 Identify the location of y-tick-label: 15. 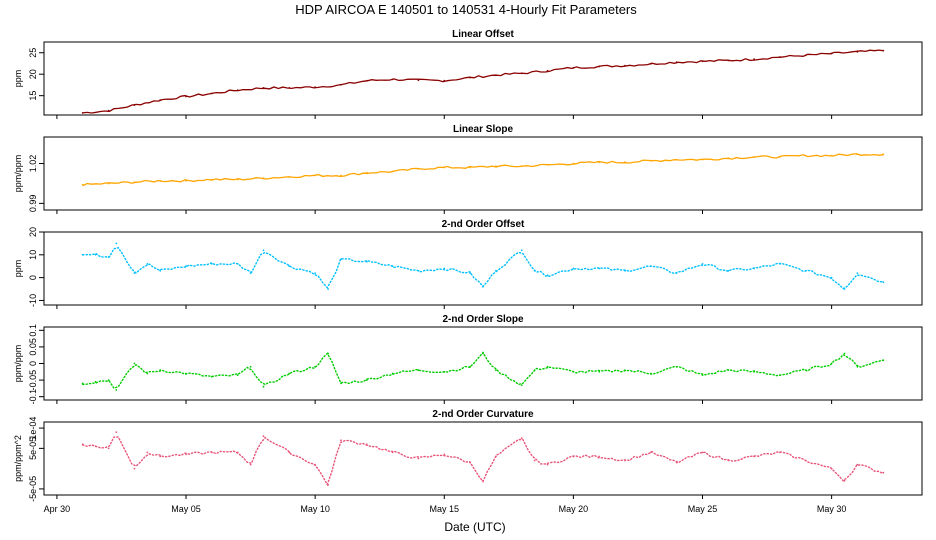
(33, 96).